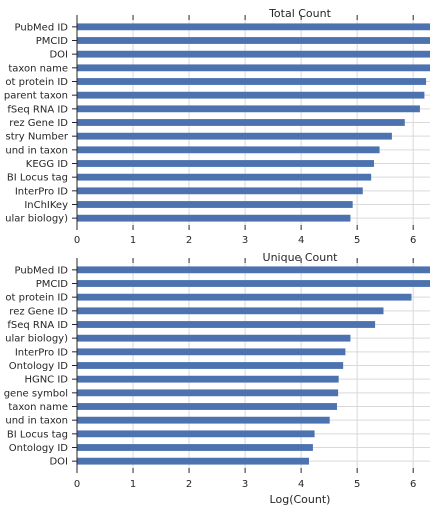 The image size is (430, 513). Describe the element at coordinates (46, 205) in the screenshot. I see `y-tick-label: InChIKey` at that location.